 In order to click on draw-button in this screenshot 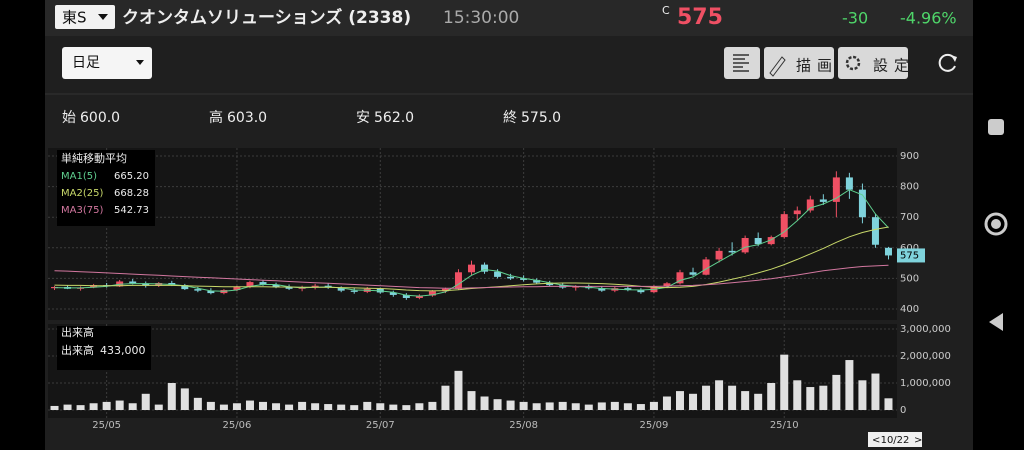, I will do `click(799, 63)`.